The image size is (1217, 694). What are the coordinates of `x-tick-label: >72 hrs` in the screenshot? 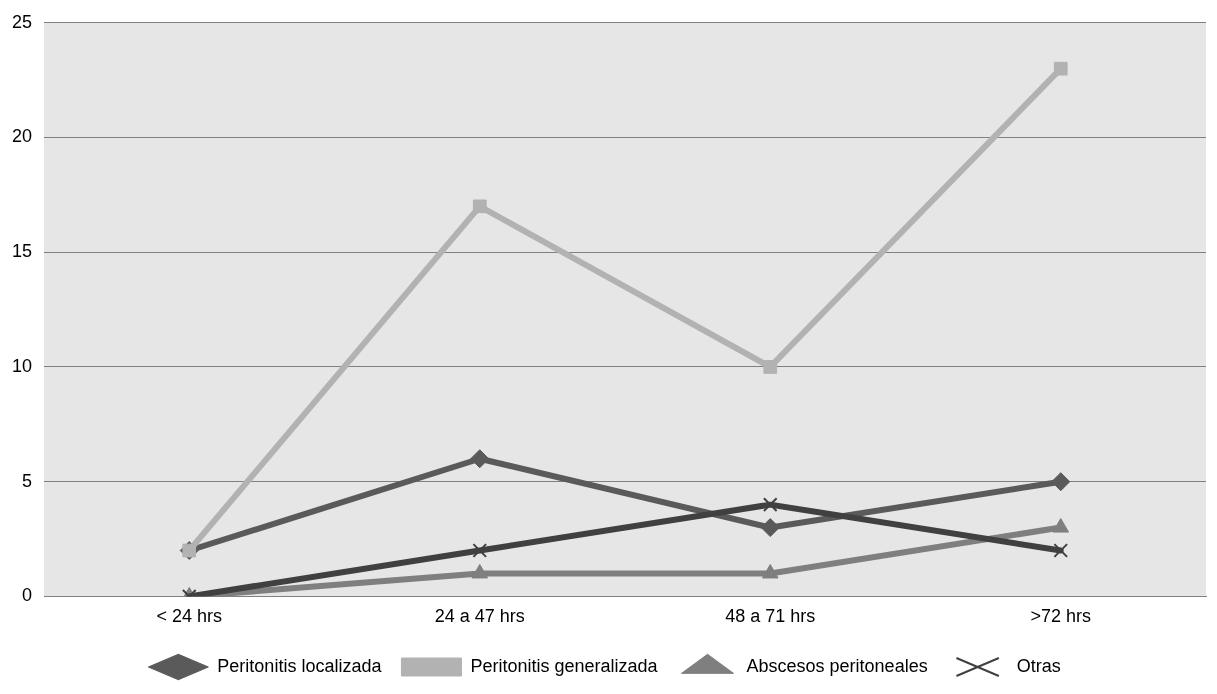 It's located at (1061, 616).